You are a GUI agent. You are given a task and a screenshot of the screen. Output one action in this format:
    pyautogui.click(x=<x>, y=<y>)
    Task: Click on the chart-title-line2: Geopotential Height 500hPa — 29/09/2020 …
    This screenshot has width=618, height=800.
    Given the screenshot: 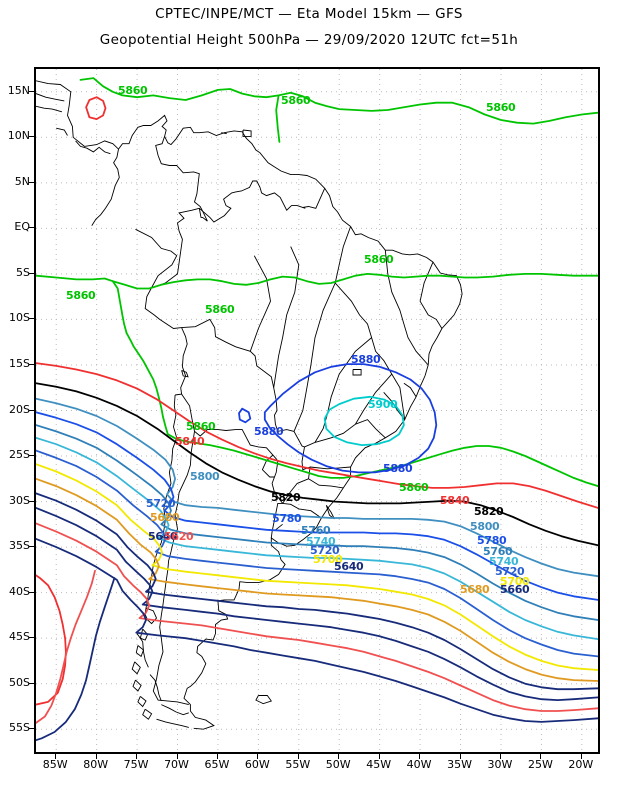 What is the action you would take?
    pyautogui.click(x=309, y=40)
    